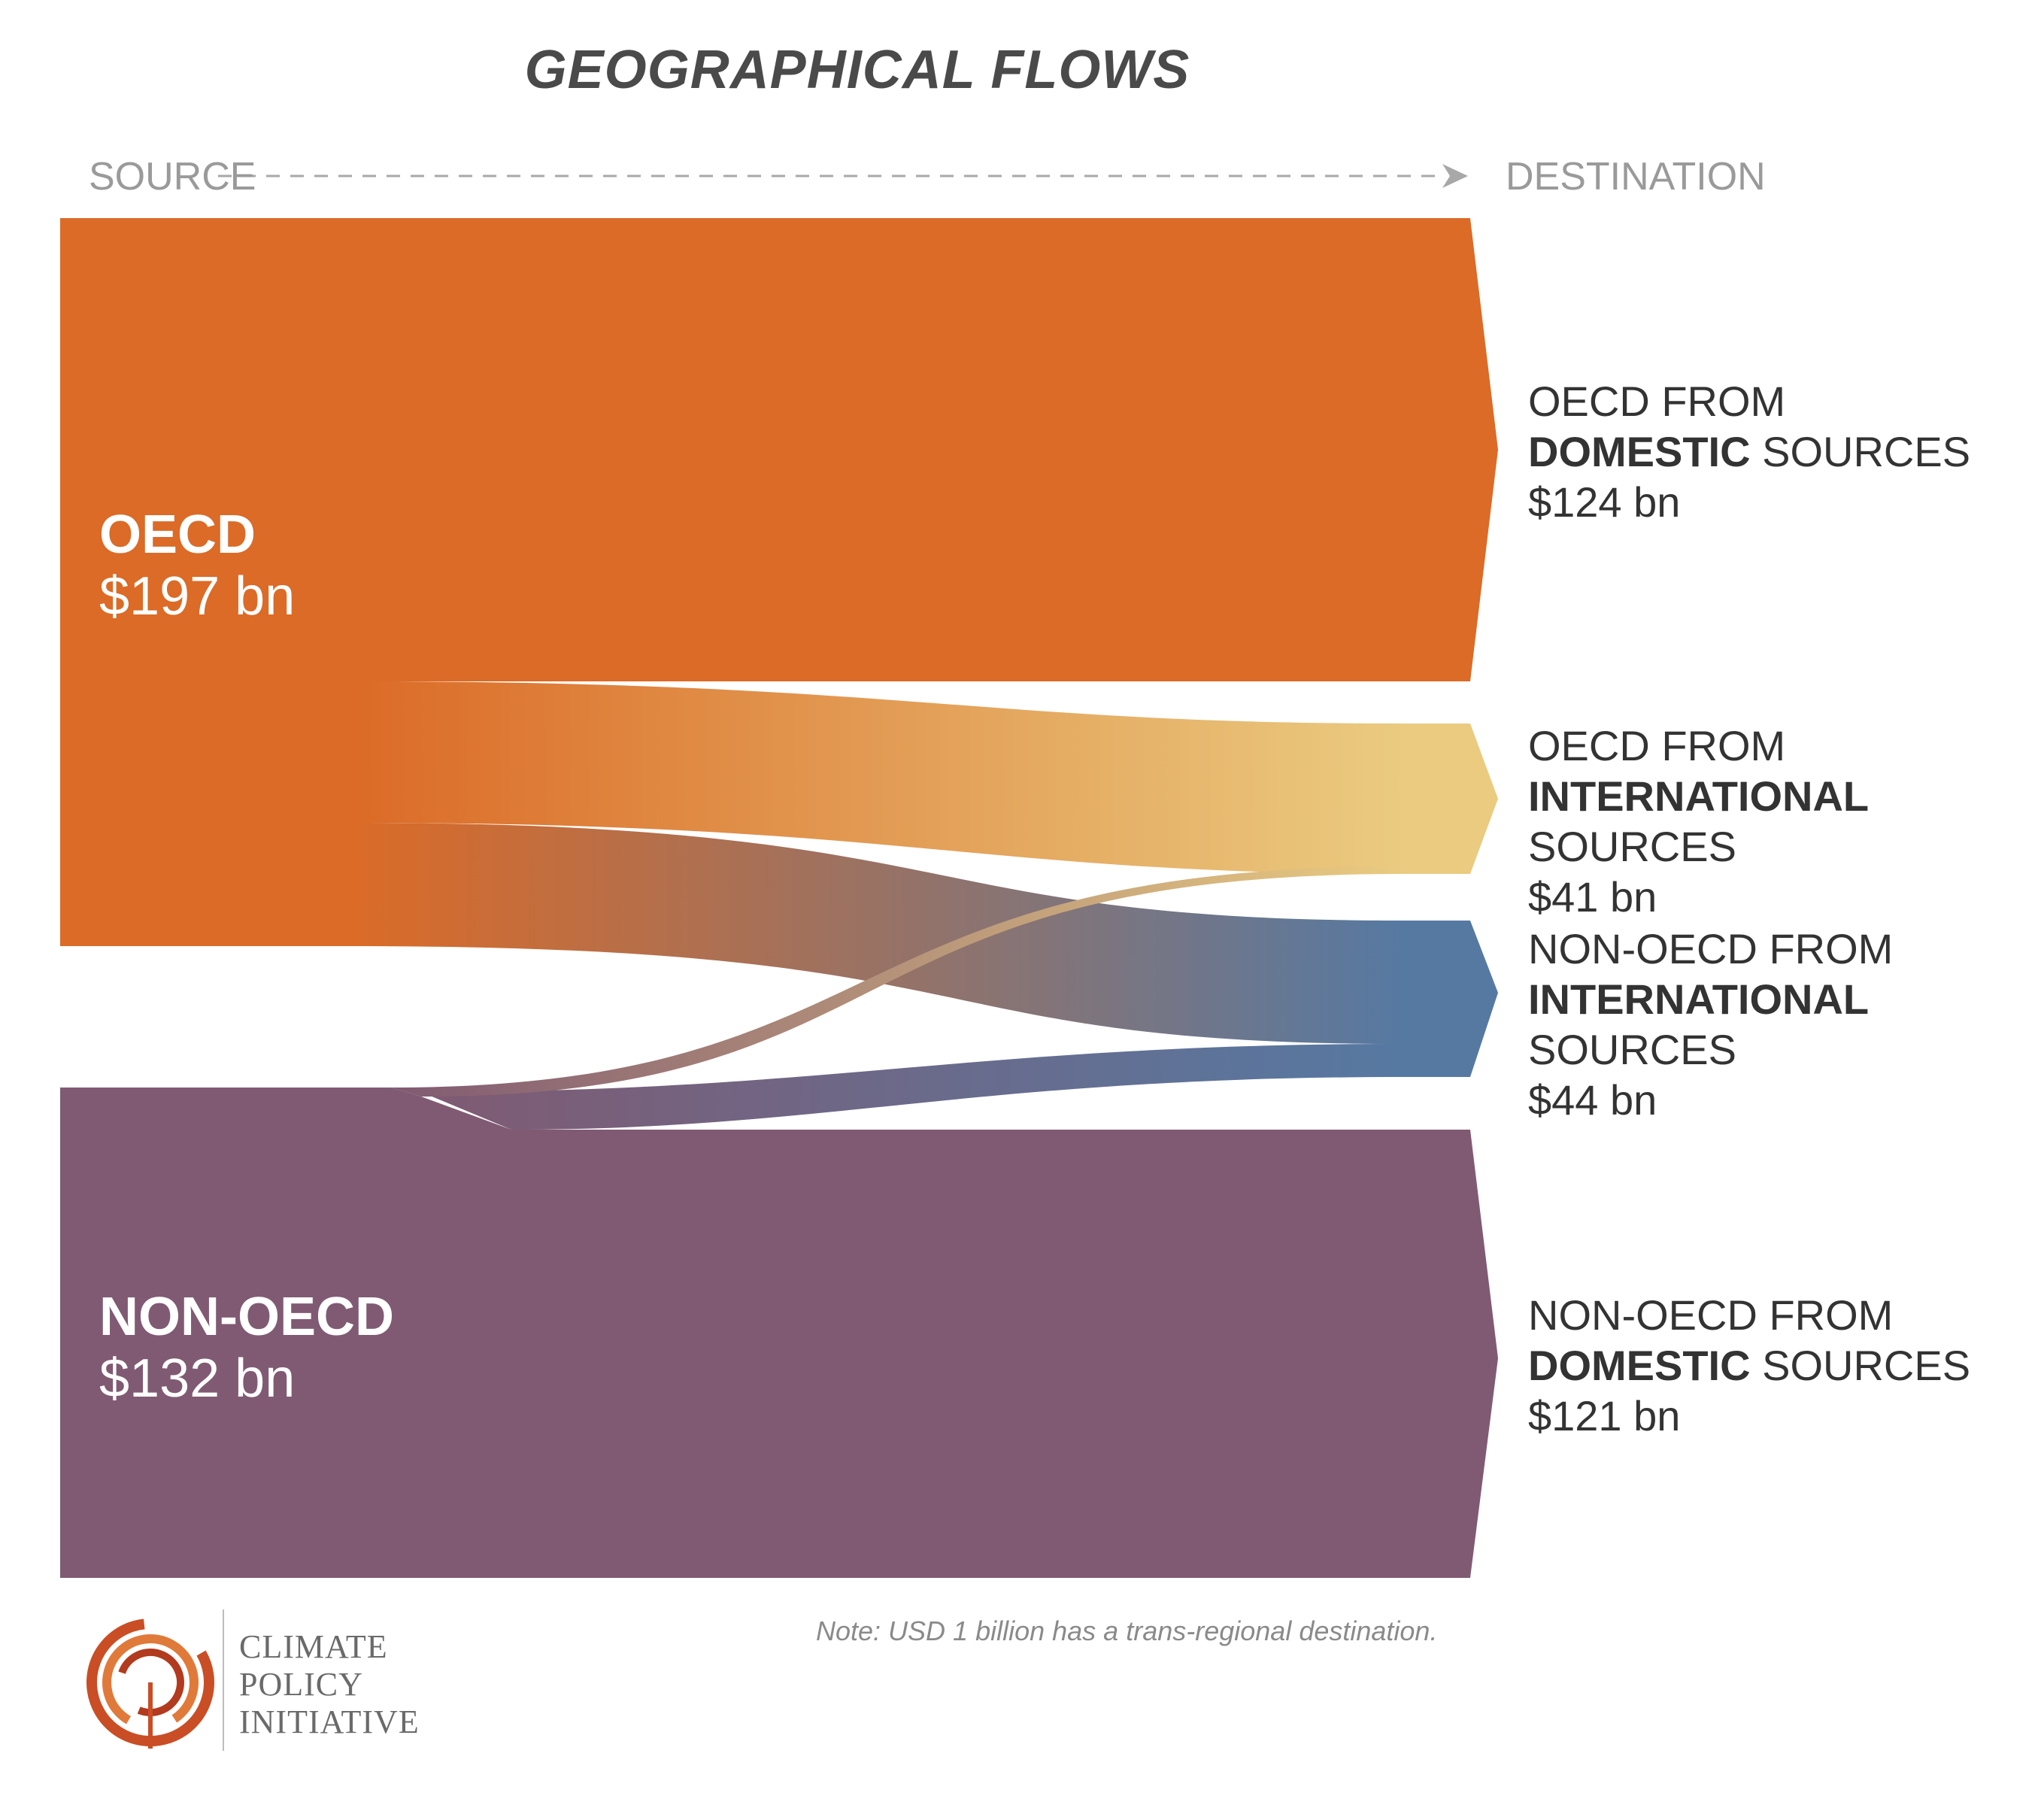 This screenshot has height=1805, width=2044. Describe the element at coordinates (301, 1684) in the screenshot. I see `logo-line-policy: POLICY` at that location.